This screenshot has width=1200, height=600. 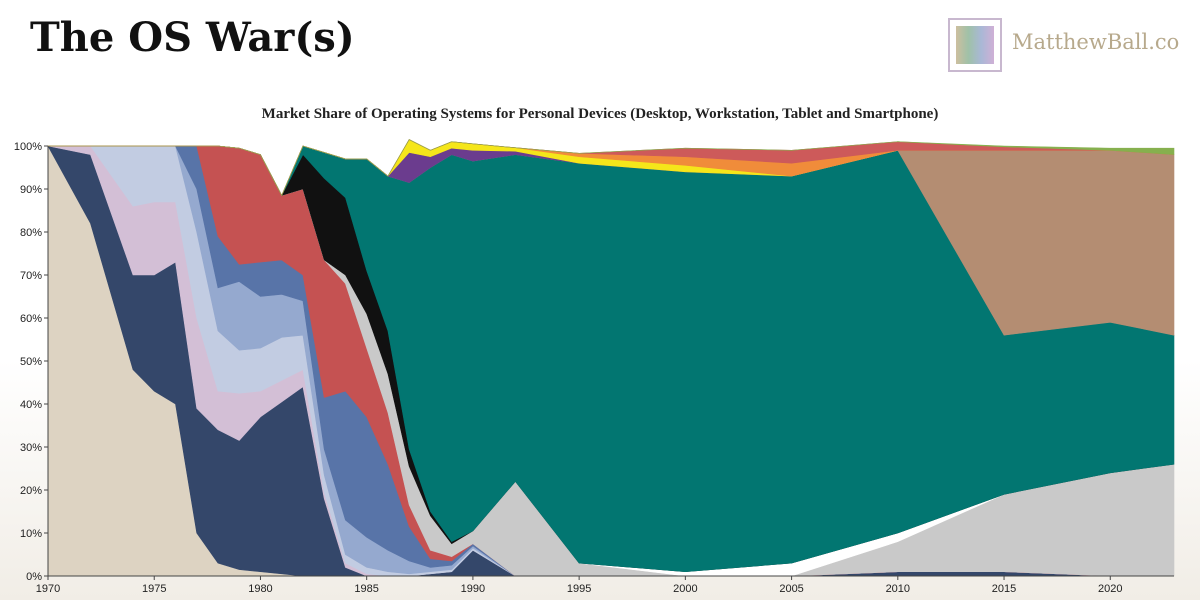 What do you see at coordinates (1096, 42) in the screenshot?
I see `logo-text: MatthewBall.co` at bounding box center [1096, 42].